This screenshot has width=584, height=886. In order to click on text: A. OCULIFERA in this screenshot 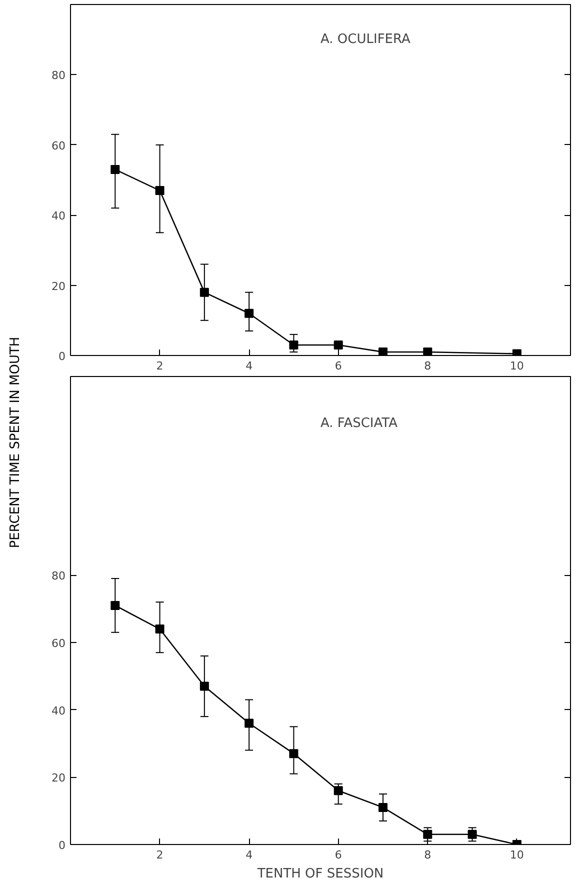, I will do `click(365, 40)`.